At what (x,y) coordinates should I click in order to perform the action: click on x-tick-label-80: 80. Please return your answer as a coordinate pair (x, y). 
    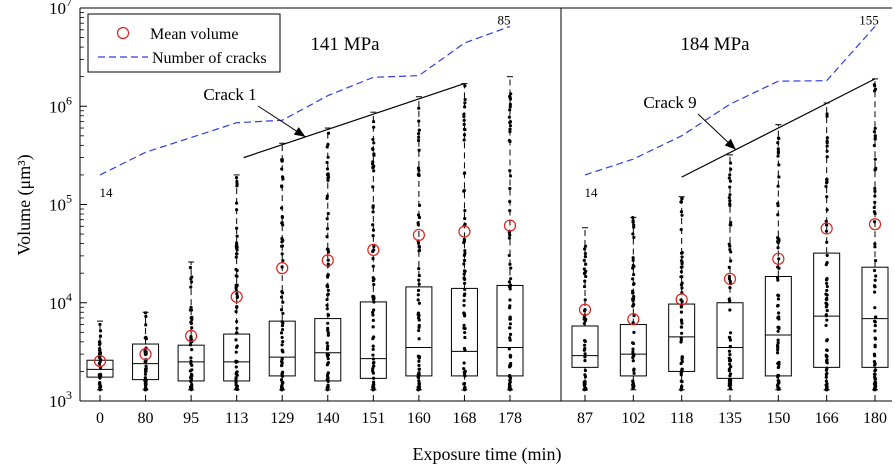
    Looking at the image, I should click on (146, 418).